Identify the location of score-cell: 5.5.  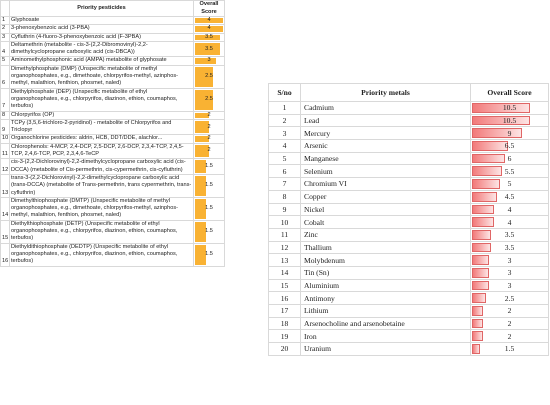
(509, 171).